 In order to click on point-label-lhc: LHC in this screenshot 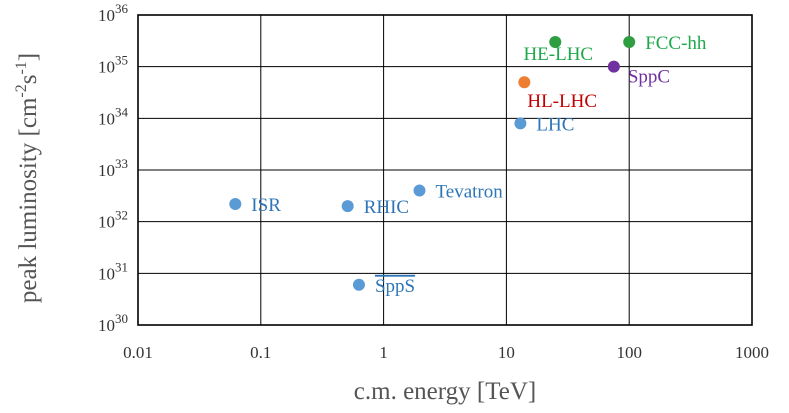, I will do `click(555, 124)`.